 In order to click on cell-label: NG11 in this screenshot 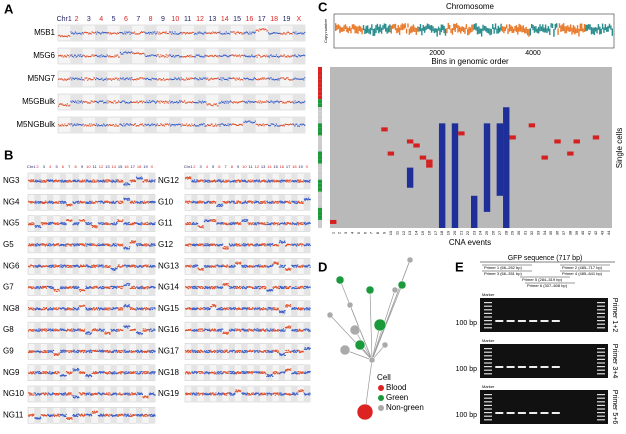, I will do `click(13, 414)`.